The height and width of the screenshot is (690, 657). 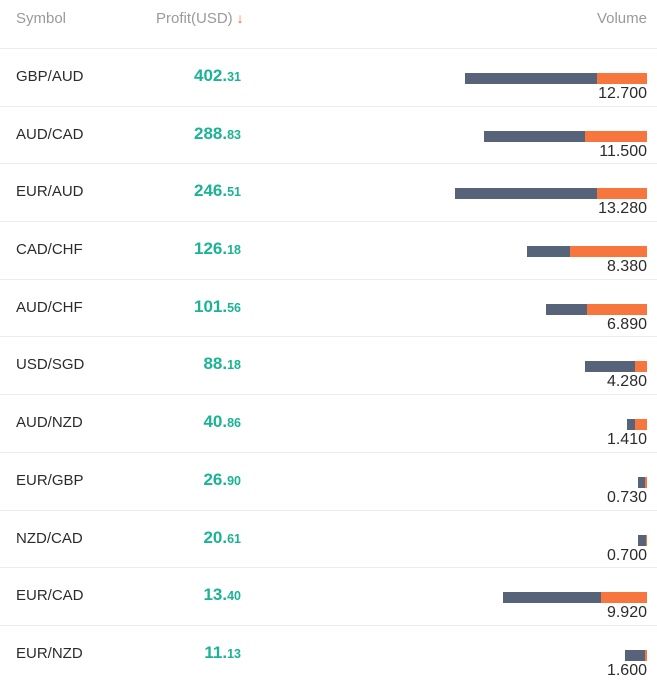 I want to click on profit-integer: 40., so click(x=215, y=422).